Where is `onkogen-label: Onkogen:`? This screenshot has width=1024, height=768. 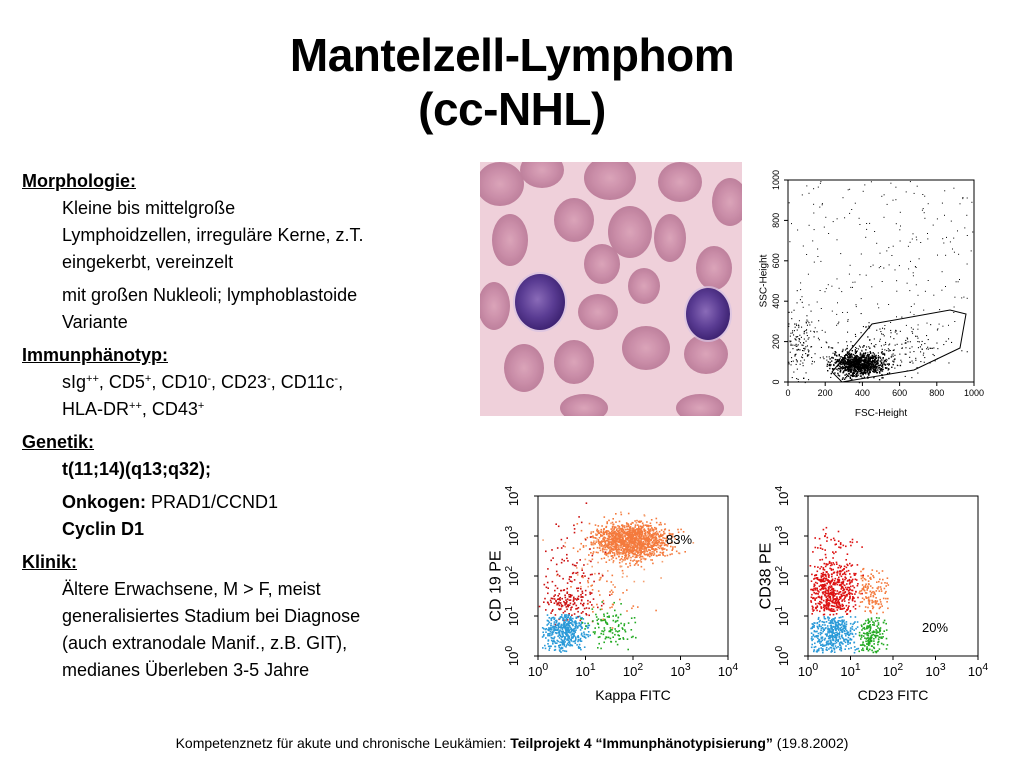 onkogen-label: Onkogen: is located at coordinates (104, 502).